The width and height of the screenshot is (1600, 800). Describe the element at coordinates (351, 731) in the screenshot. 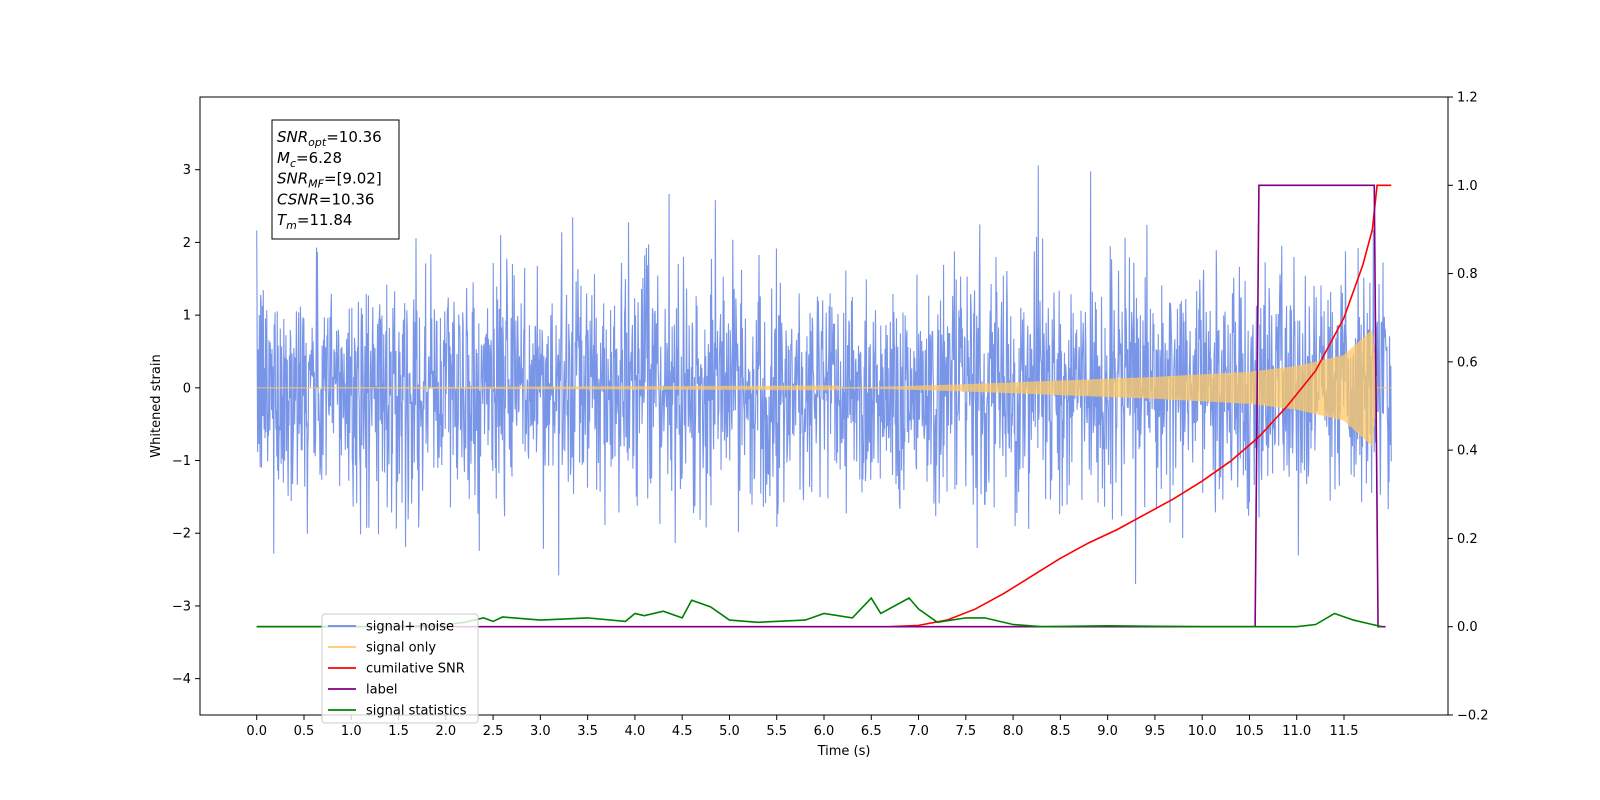

I see `x-tick-label: 1.0` at that location.